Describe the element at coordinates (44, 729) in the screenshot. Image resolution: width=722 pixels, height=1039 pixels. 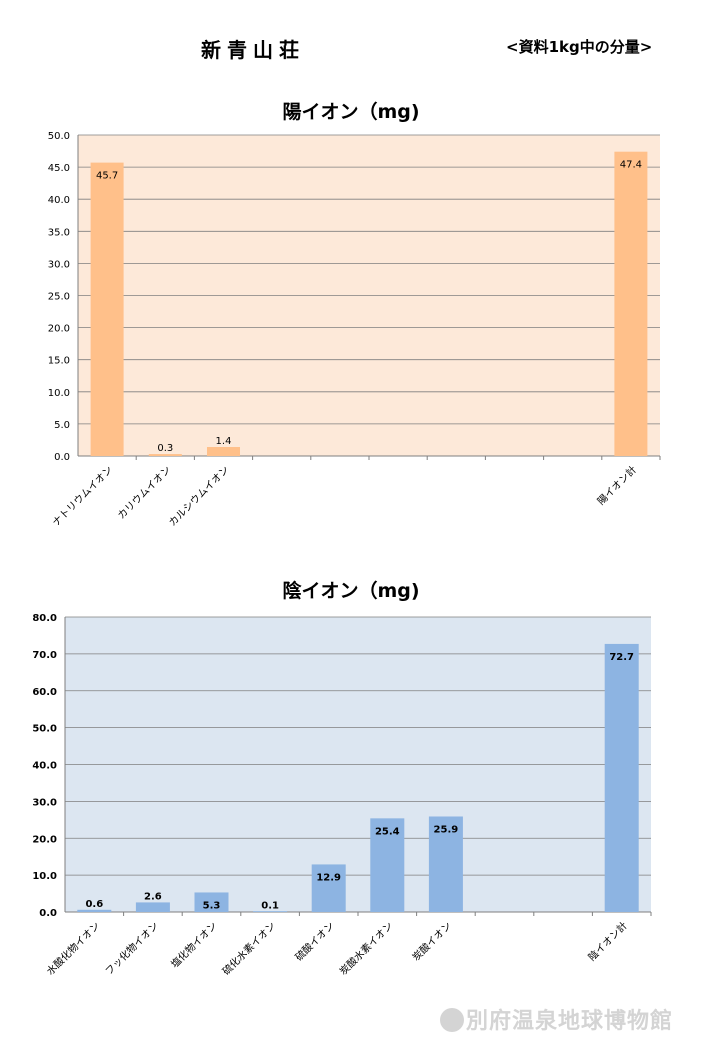
I see `anion-y-tick-label: 50.0` at that location.